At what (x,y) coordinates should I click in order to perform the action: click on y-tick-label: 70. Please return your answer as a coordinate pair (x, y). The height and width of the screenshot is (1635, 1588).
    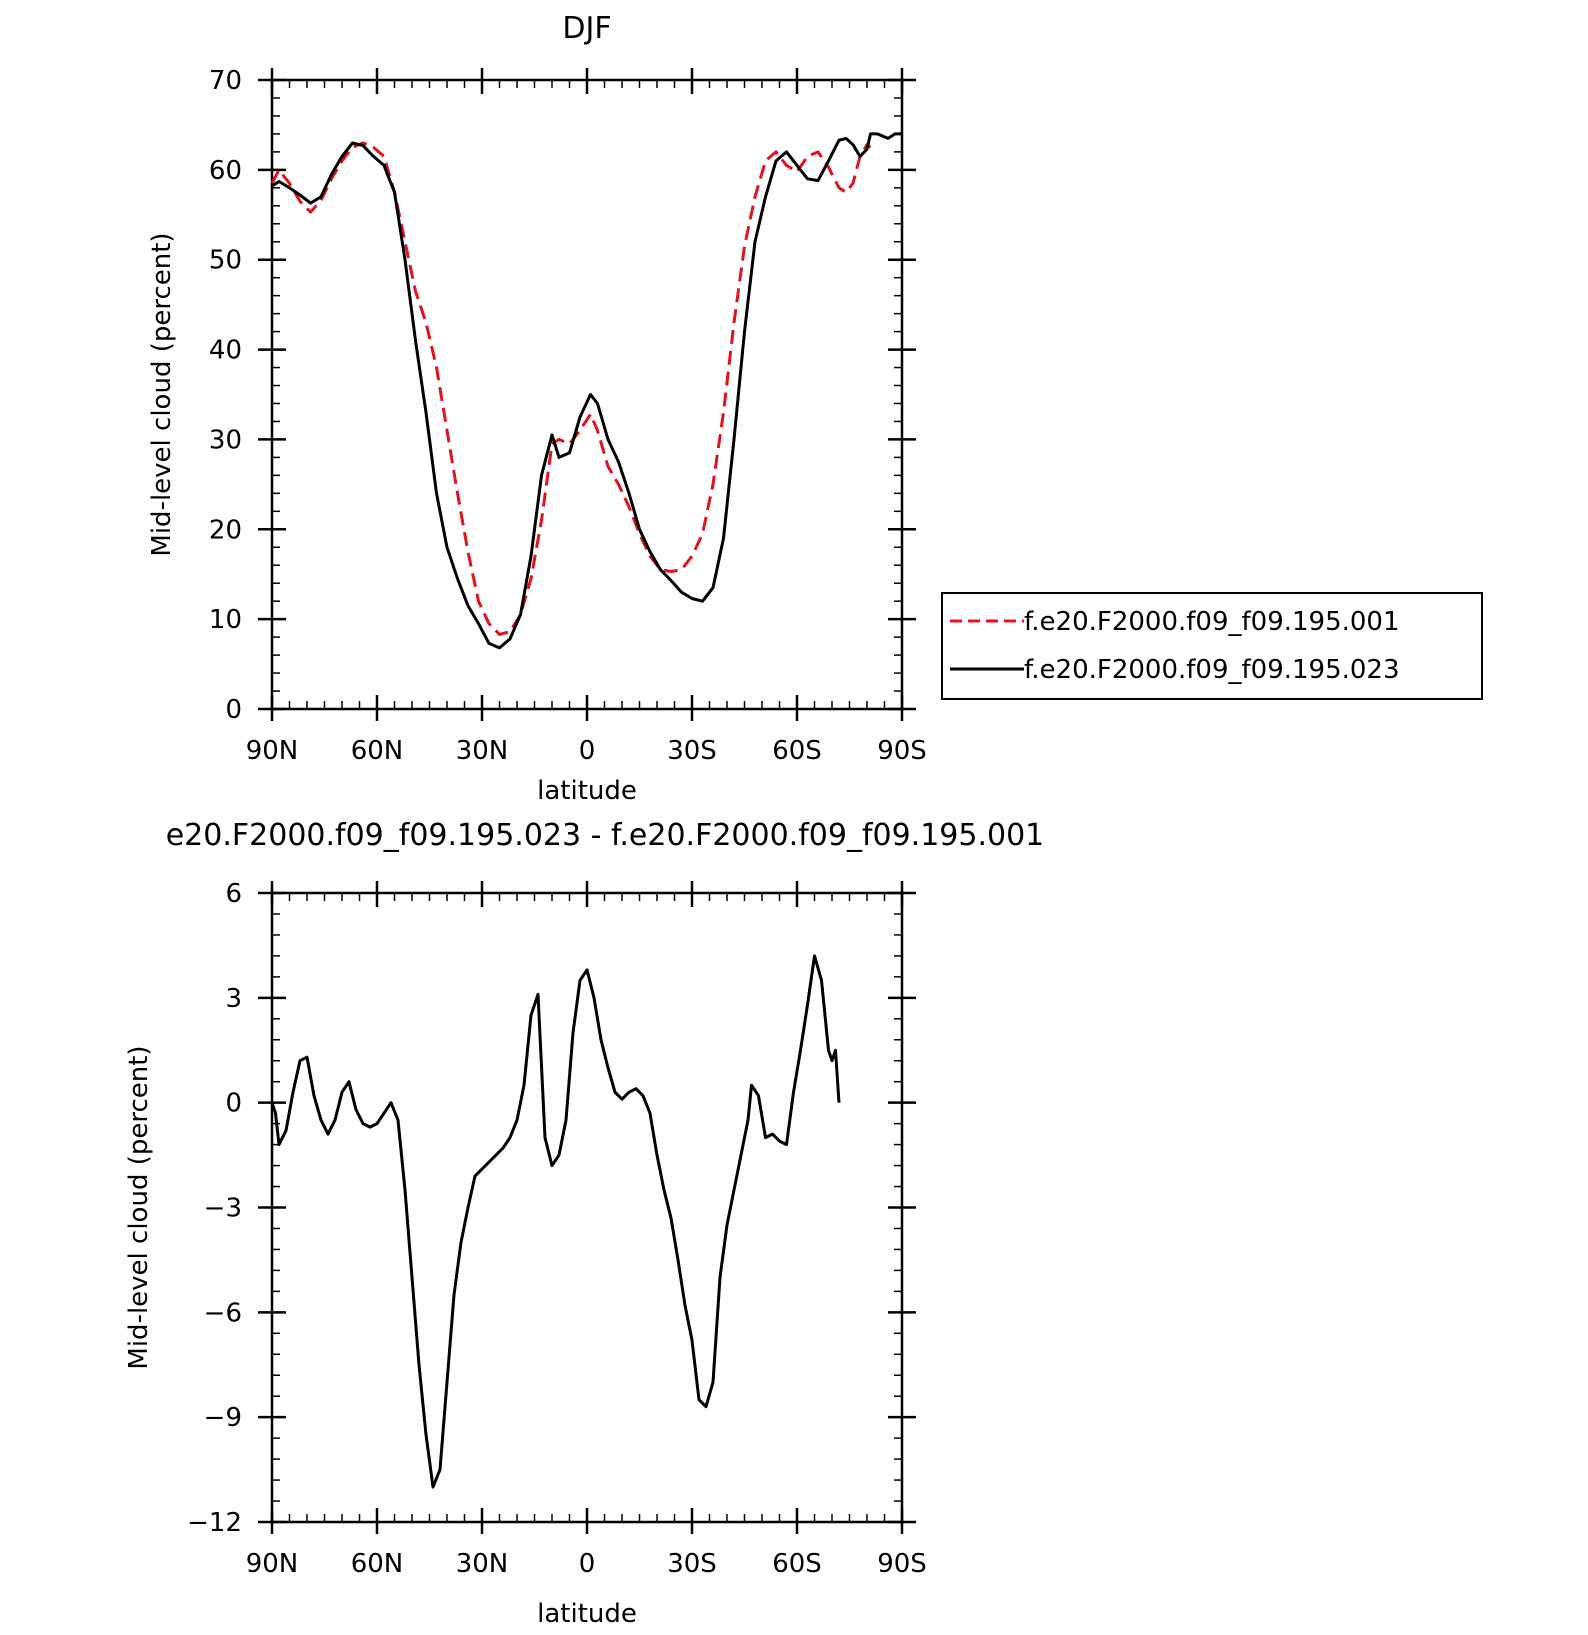
    Looking at the image, I should click on (225, 81).